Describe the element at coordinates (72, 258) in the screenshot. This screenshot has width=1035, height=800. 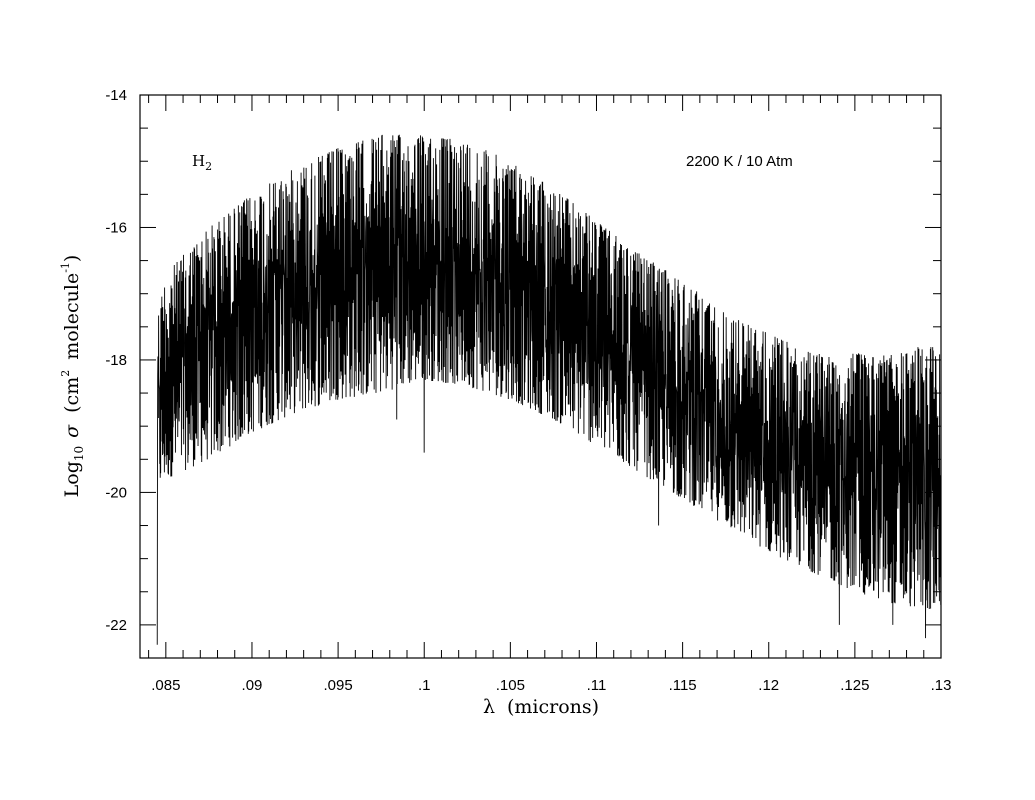
I see `y-axis-close: )` at that location.